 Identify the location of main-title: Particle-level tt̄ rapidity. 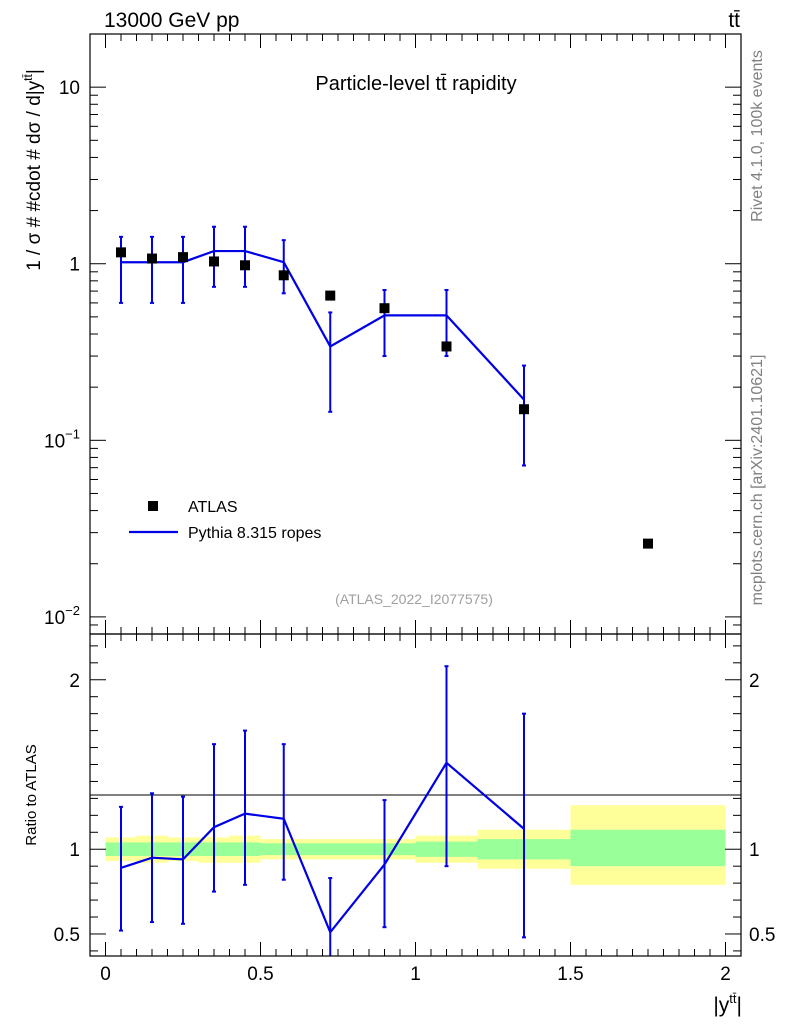
(415, 84).